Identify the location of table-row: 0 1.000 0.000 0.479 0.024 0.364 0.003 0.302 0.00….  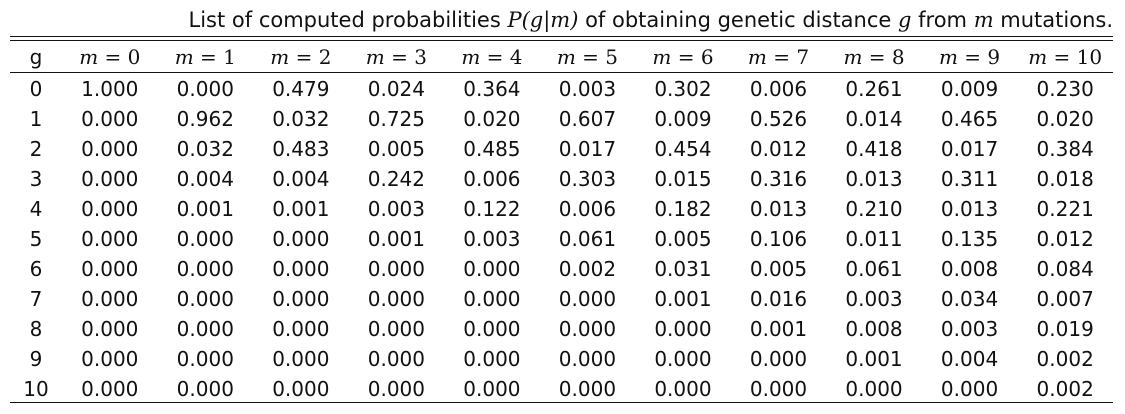
(561, 88).